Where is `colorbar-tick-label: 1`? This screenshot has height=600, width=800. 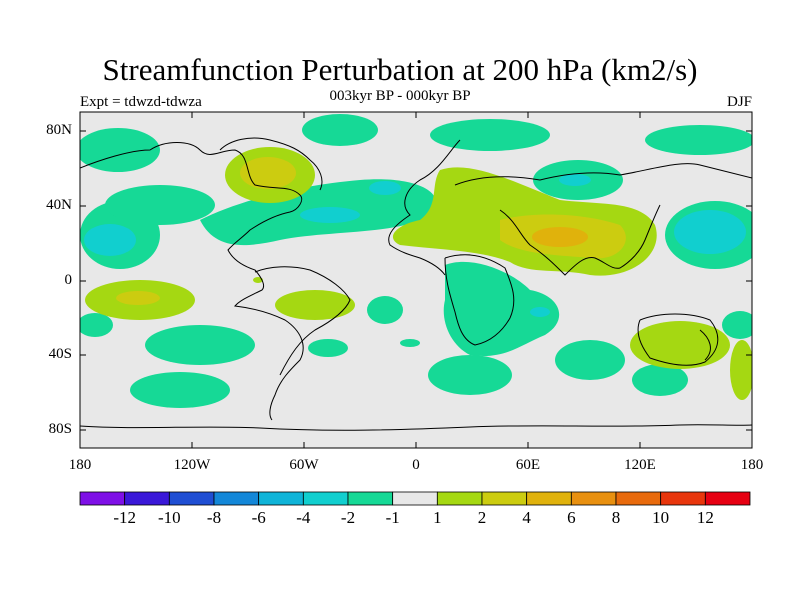
colorbar-tick-label: 1 is located at coordinates (437, 517).